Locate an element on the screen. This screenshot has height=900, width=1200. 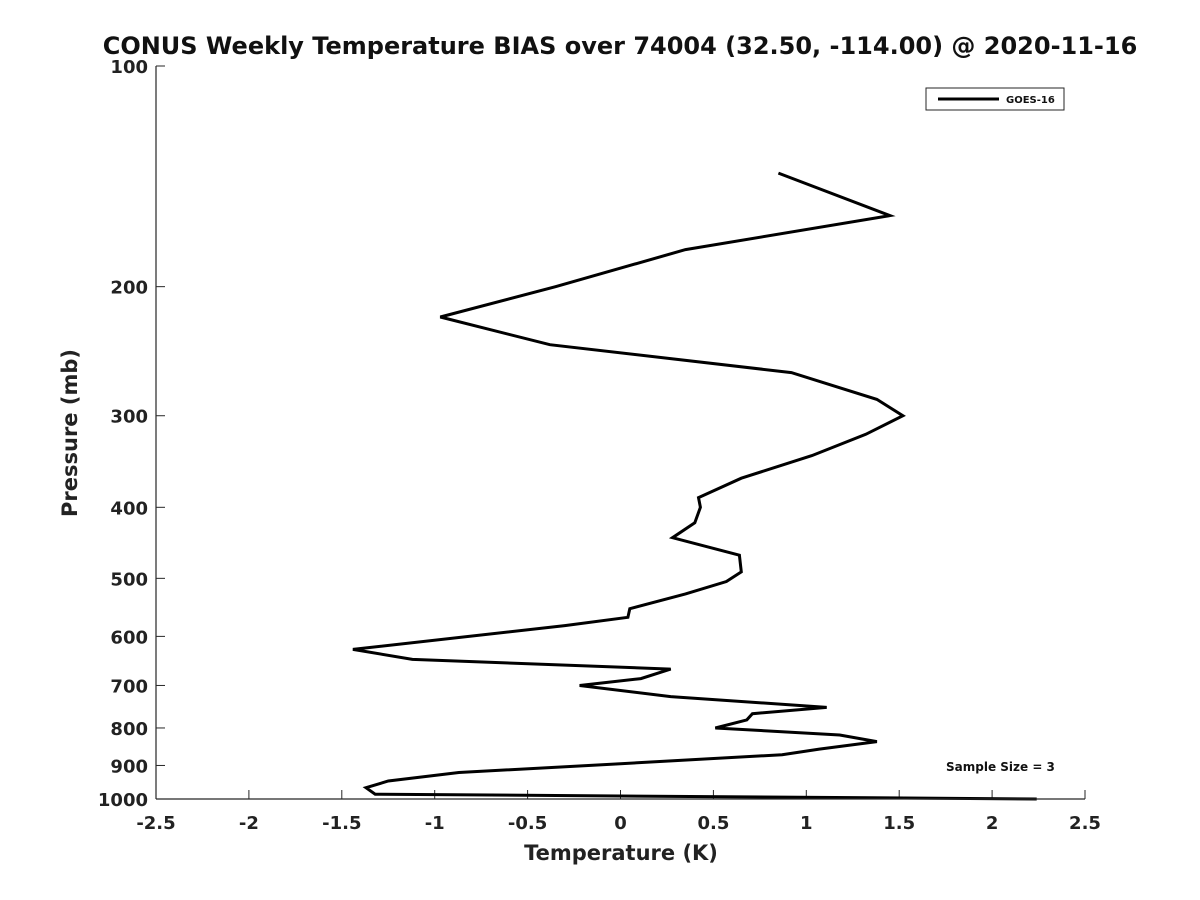
y-tick-label: 500 is located at coordinates (129, 579).